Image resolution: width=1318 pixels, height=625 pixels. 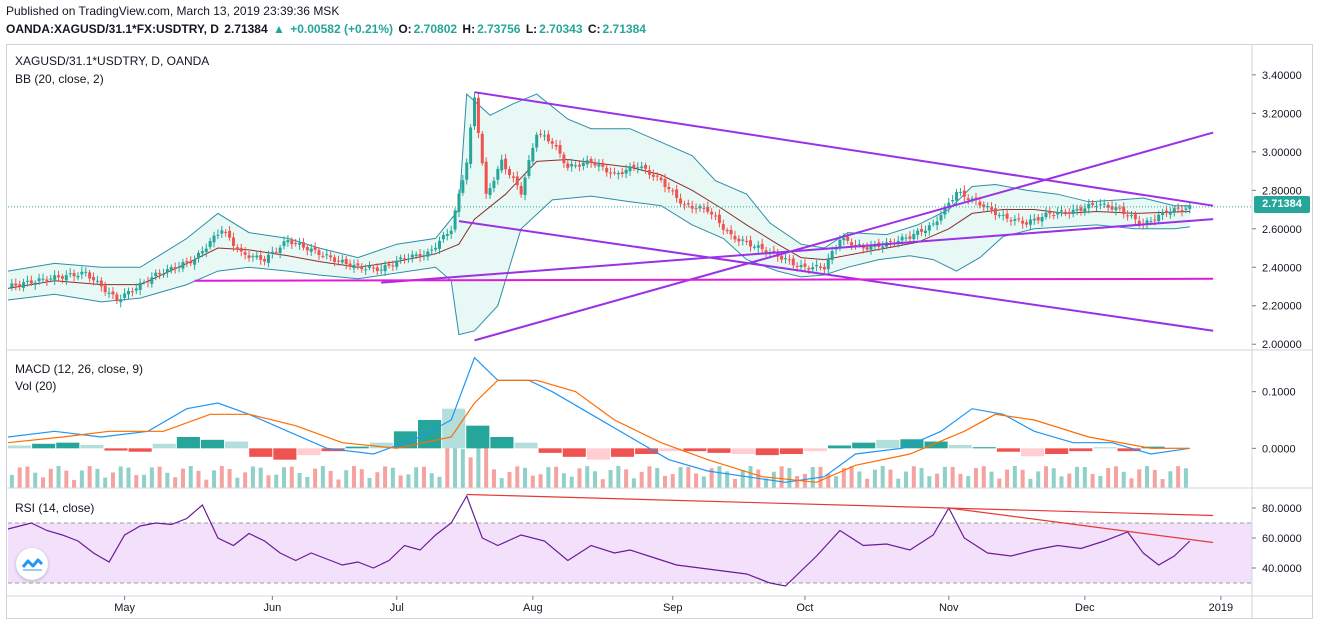 I want to click on time-tick-label: May, so click(x=124, y=608).